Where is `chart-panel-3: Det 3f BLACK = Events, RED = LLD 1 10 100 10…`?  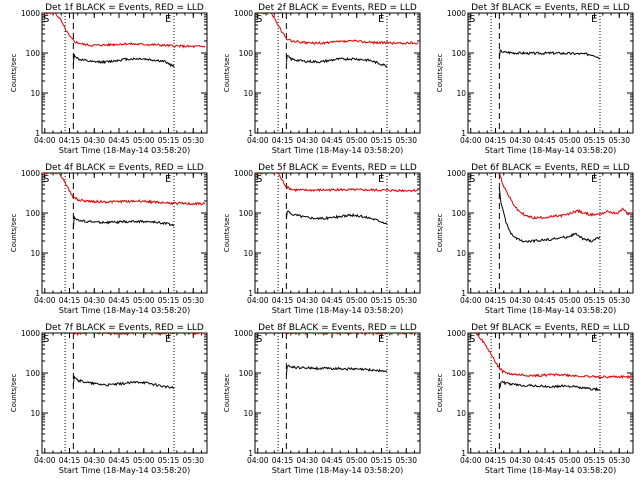 chart-panel-3: Det 3f BLACK = Events, RED = LLD 1 10 100 10… is located at coordinates (535, 79).